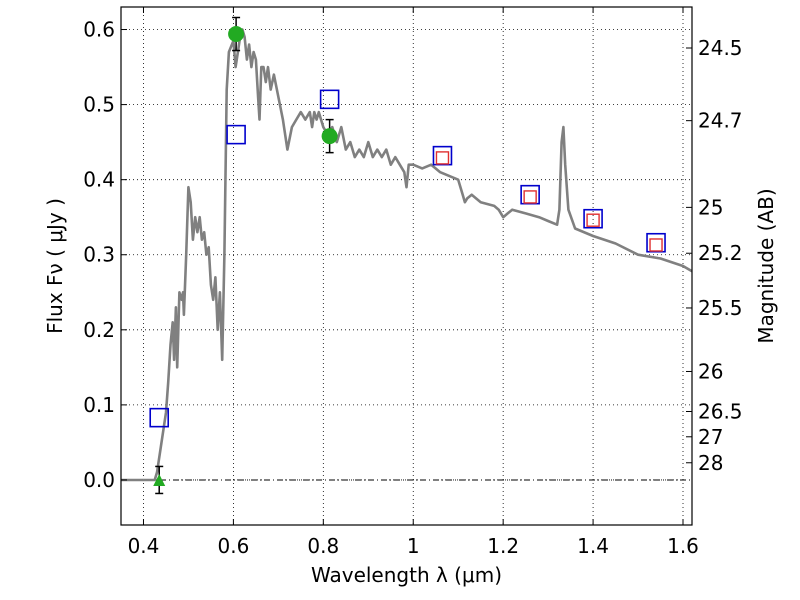 This screenshot has width=800, height=600. I want to click on y2-tick-label: 27, so click(710, 437).